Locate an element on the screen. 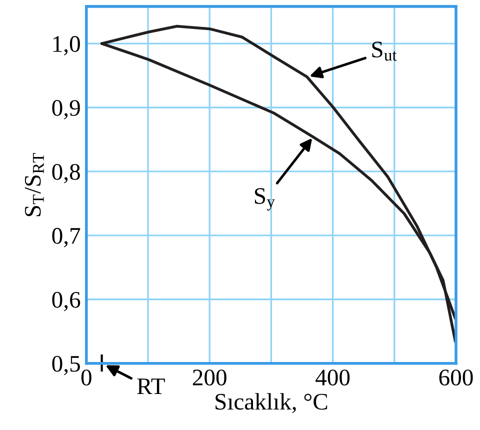 The width and height of the screenshot is (480, 430). x-tick-label: 0 is located at coordinates (86, 378).